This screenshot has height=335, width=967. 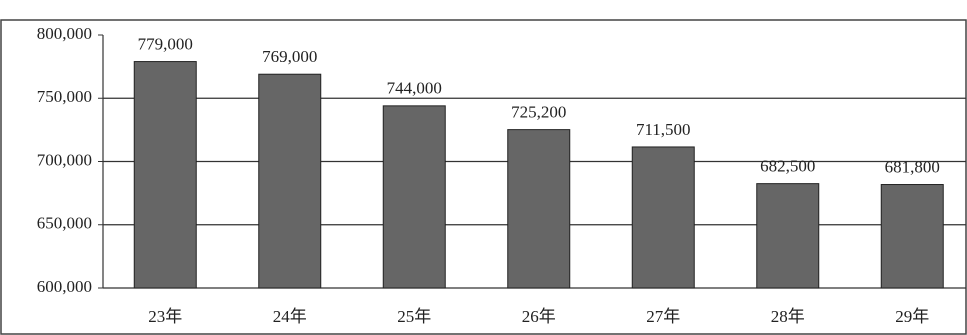 I want to click on y-tick-label: 750,000, so click(x=64, y=96).